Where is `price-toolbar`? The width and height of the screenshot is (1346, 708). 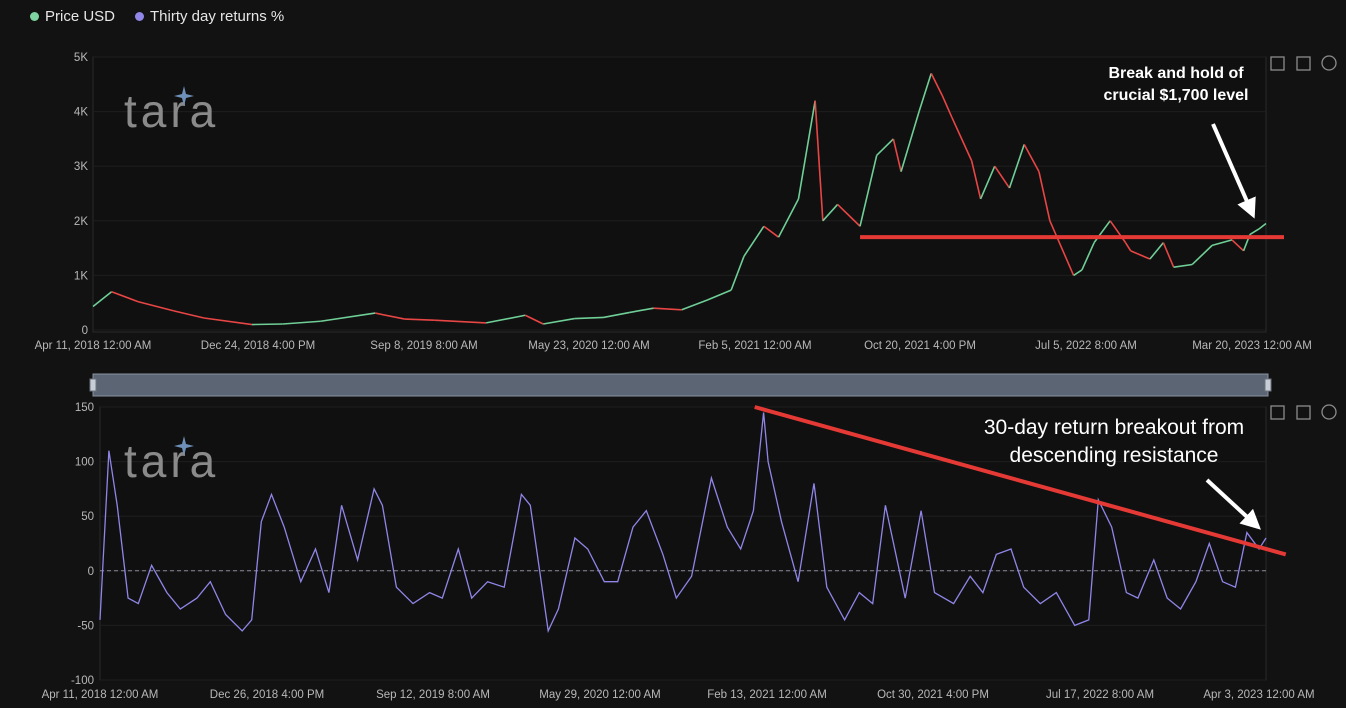 price-toolbar is located at coordinates (1303, 63).